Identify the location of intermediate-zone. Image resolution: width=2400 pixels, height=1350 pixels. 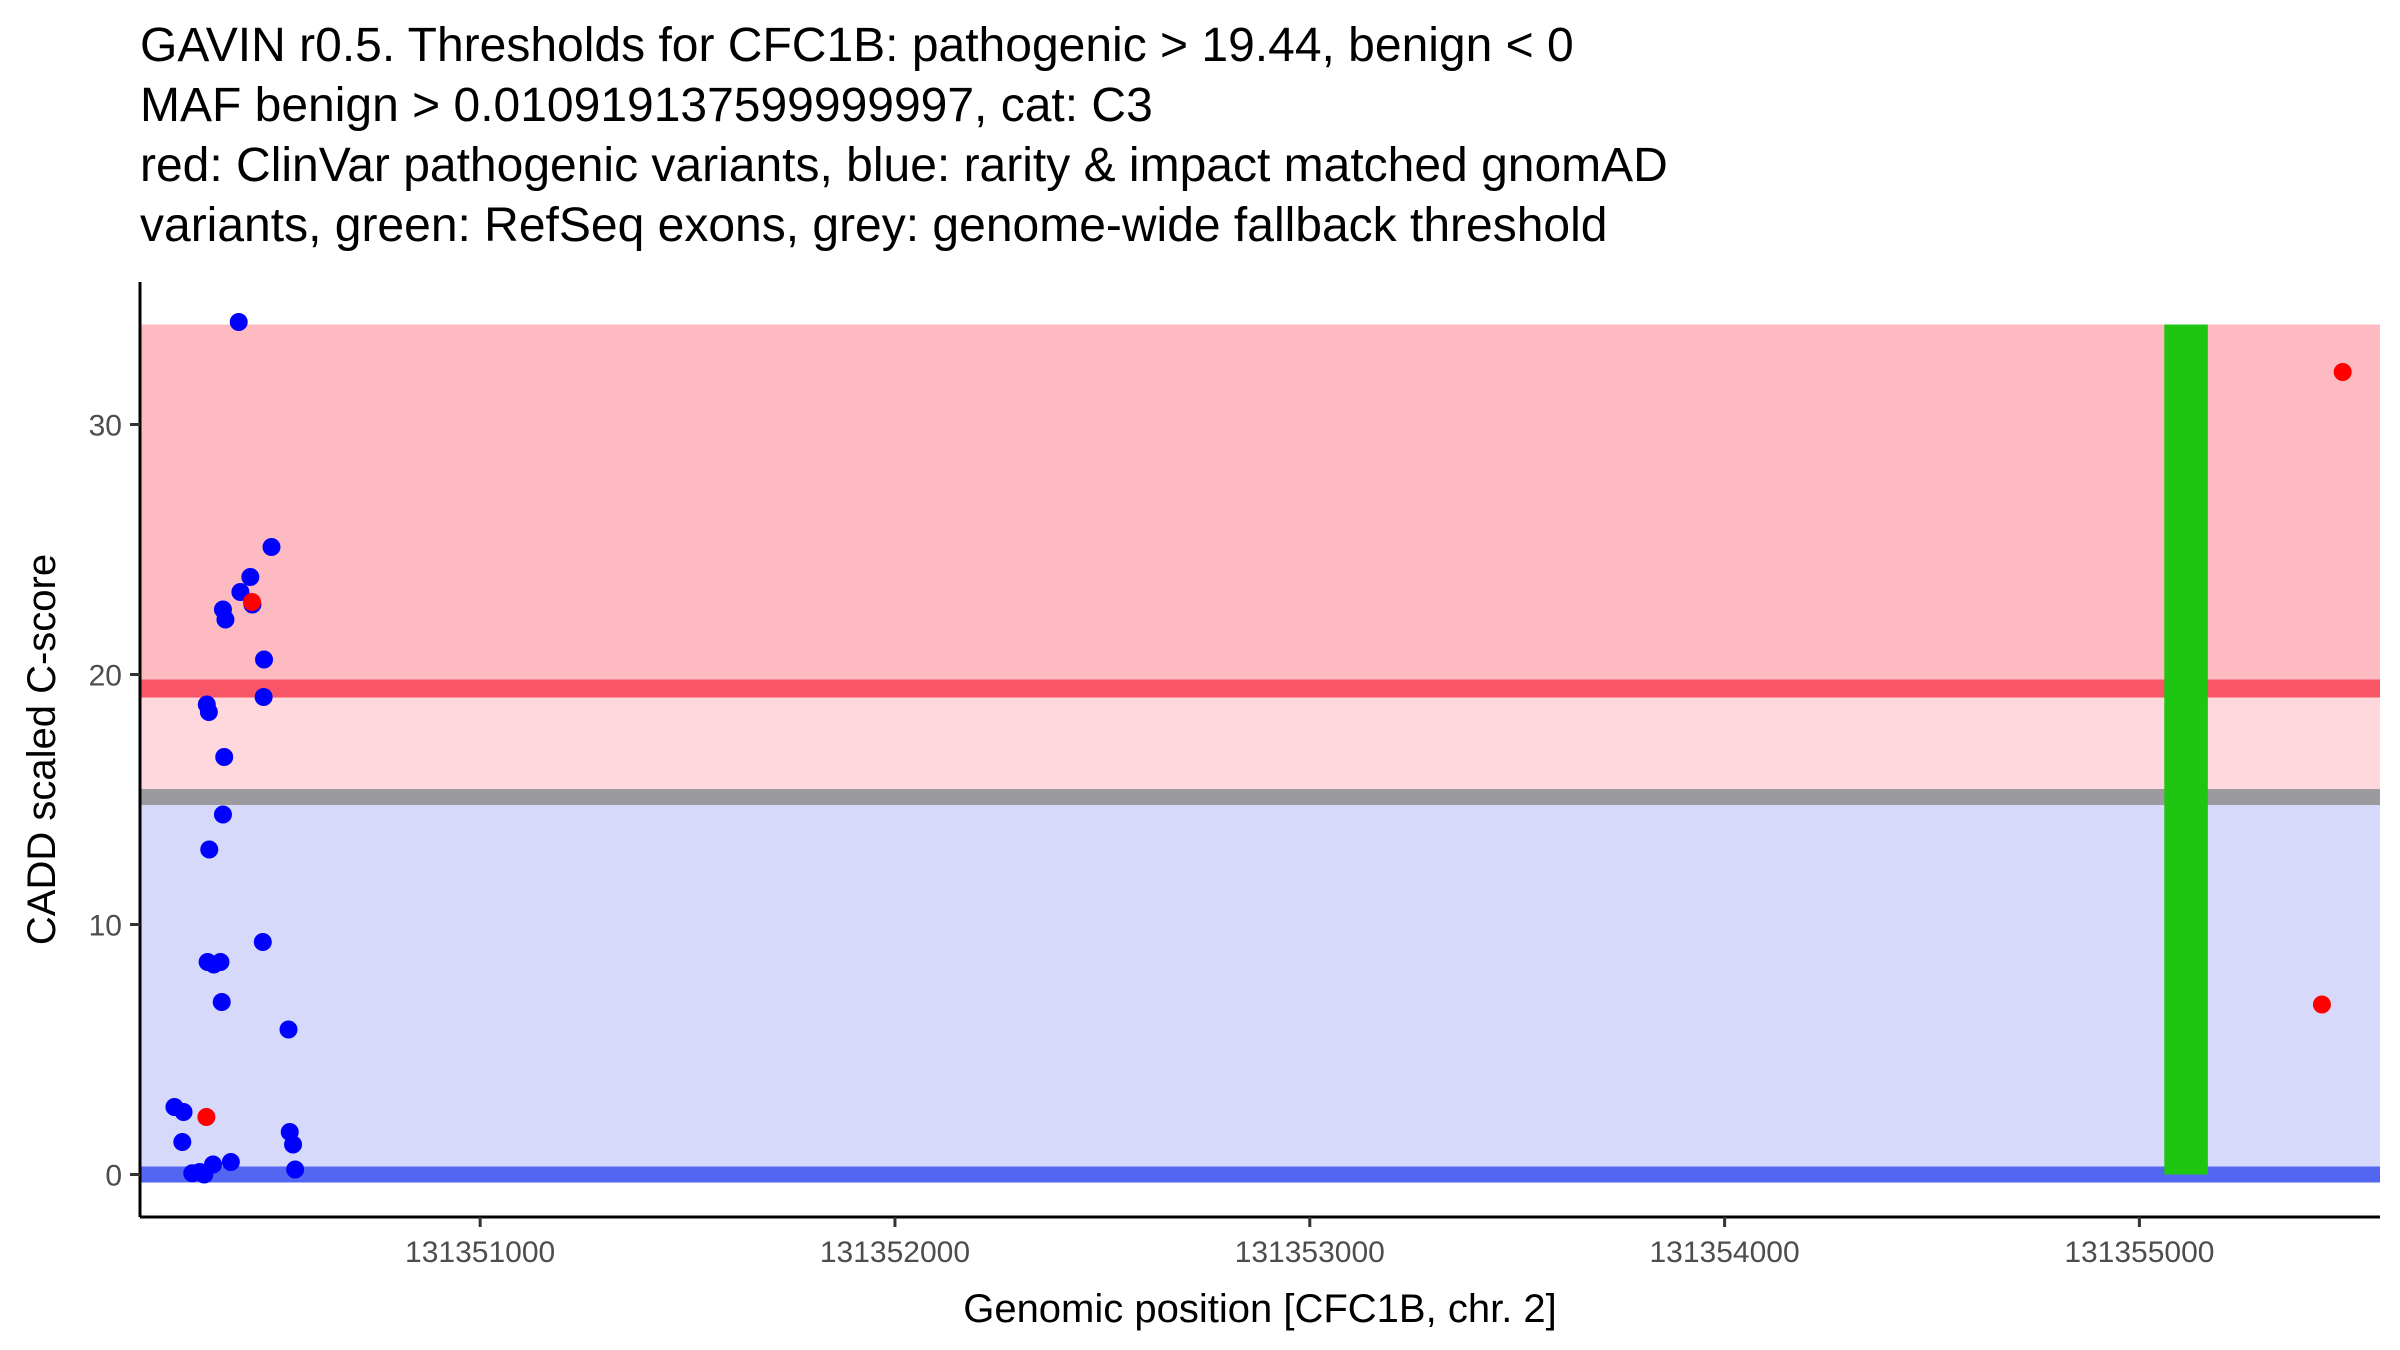
(1260, 742).